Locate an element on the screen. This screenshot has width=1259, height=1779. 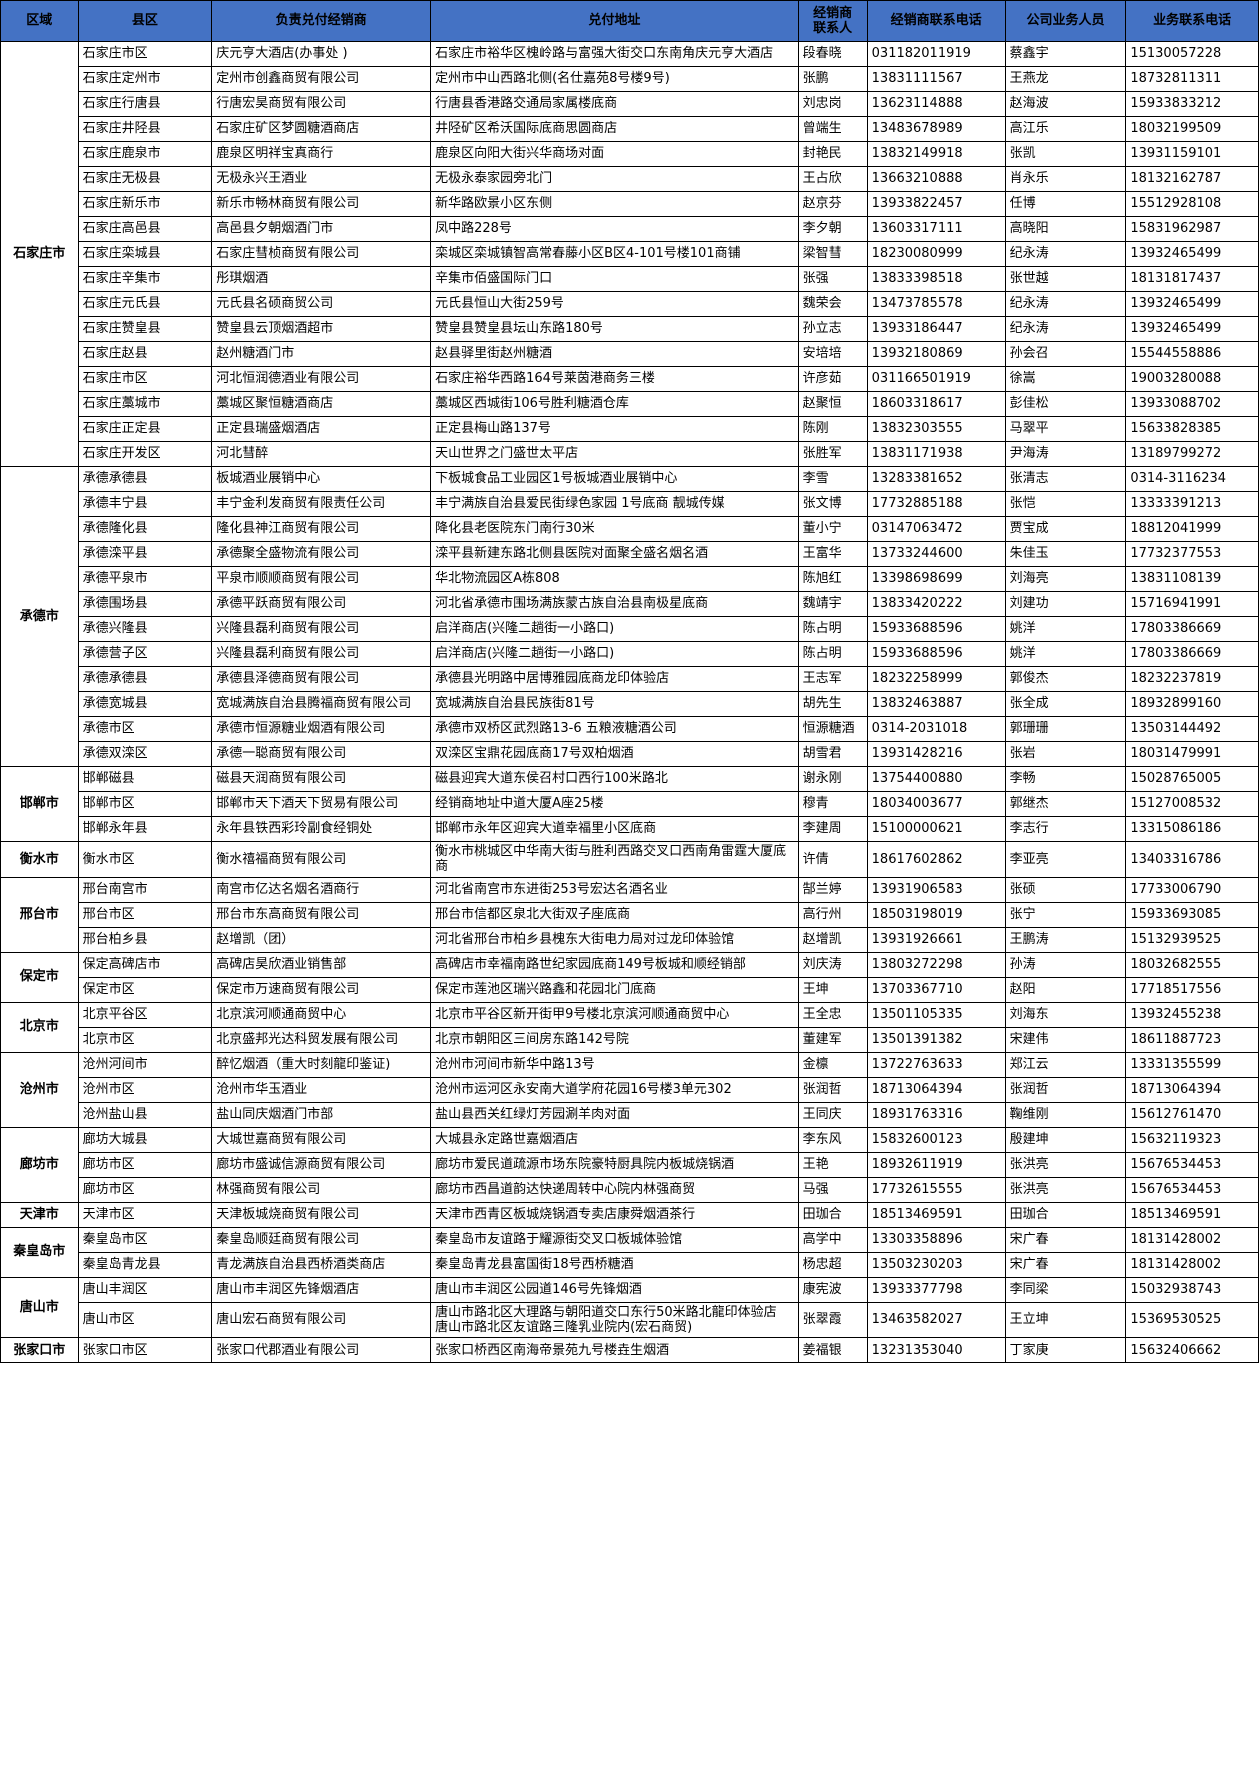
dealer-phone-cell: 031166501919 is located at coordinates (936, 379).